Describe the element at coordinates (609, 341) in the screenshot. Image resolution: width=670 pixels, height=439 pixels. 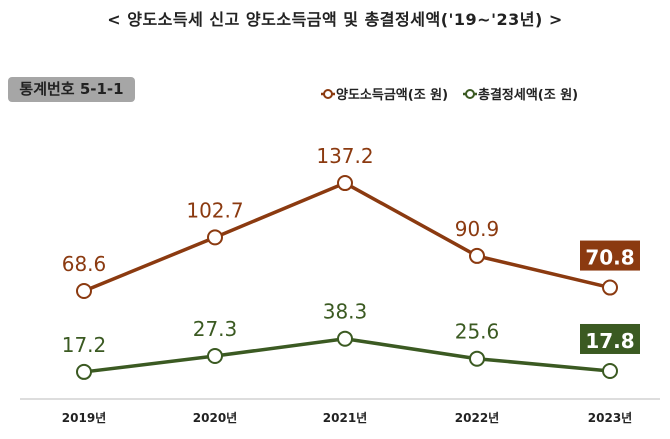
I see `data-label: 17.8` at that location.